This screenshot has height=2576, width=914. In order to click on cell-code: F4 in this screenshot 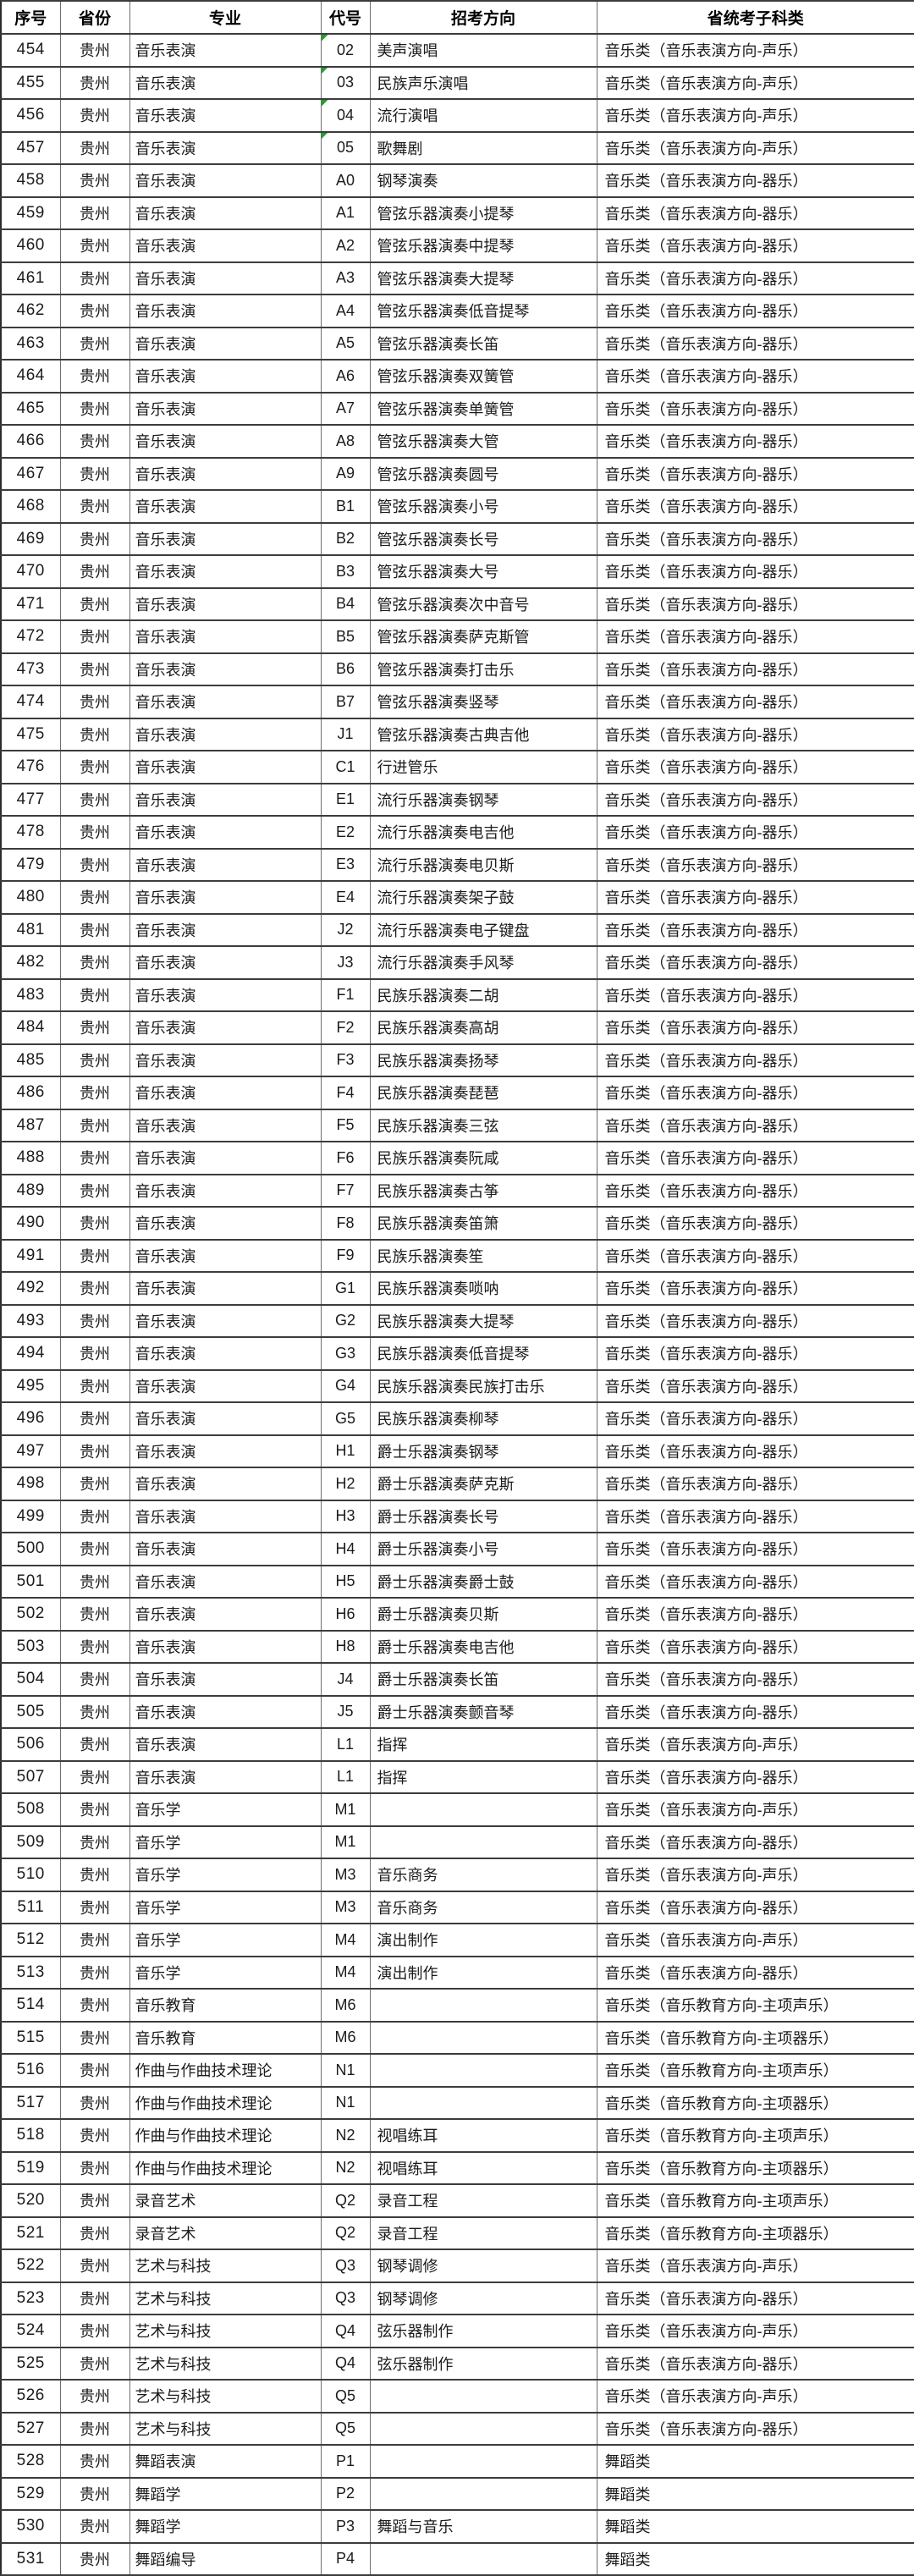, I will do `click(345, 1093)`.